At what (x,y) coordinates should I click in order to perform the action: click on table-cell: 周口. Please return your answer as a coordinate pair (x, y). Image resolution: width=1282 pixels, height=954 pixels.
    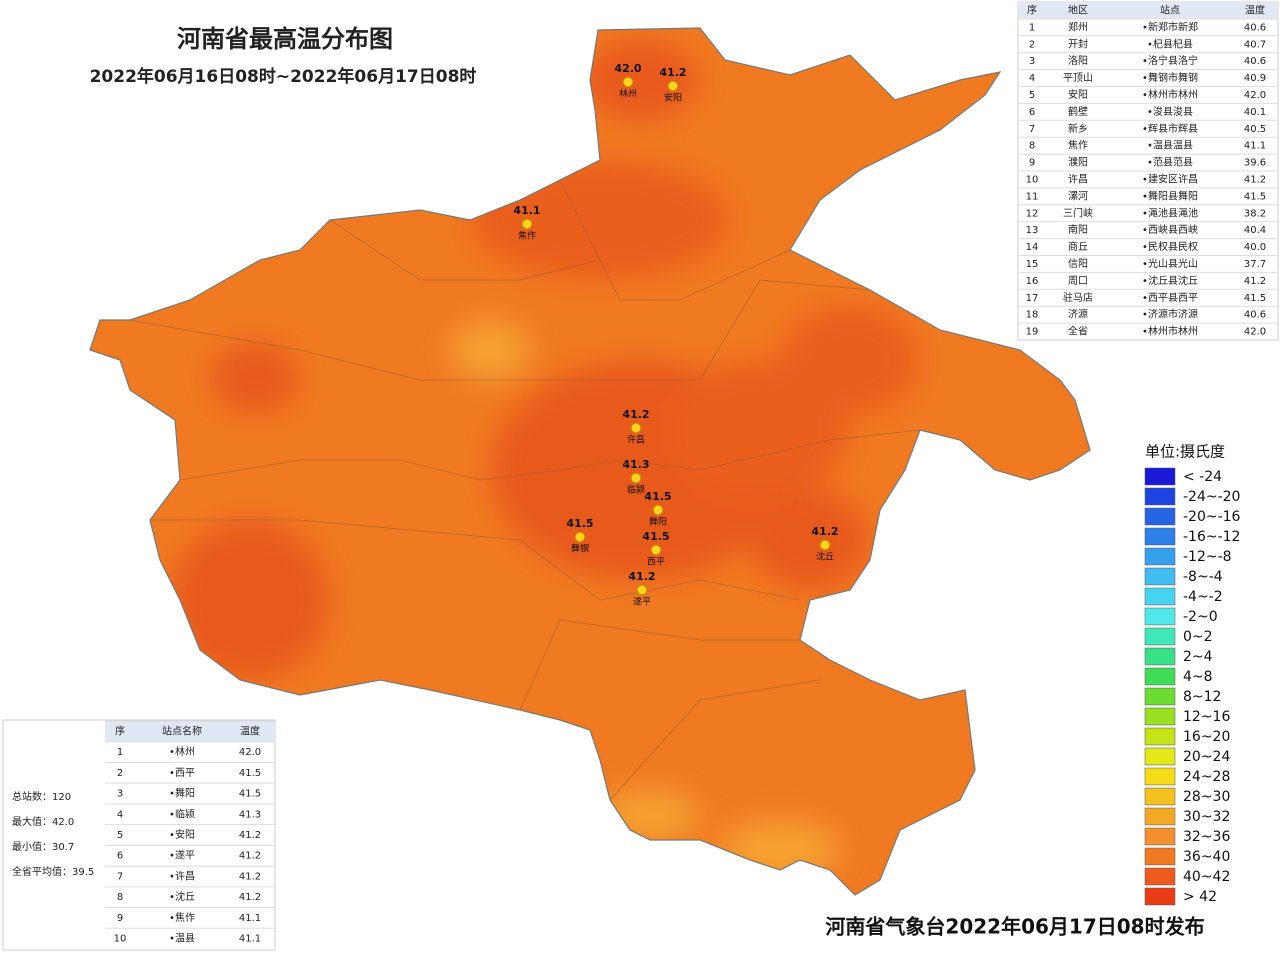
    Looking at the image, I should click on (1078, 281).